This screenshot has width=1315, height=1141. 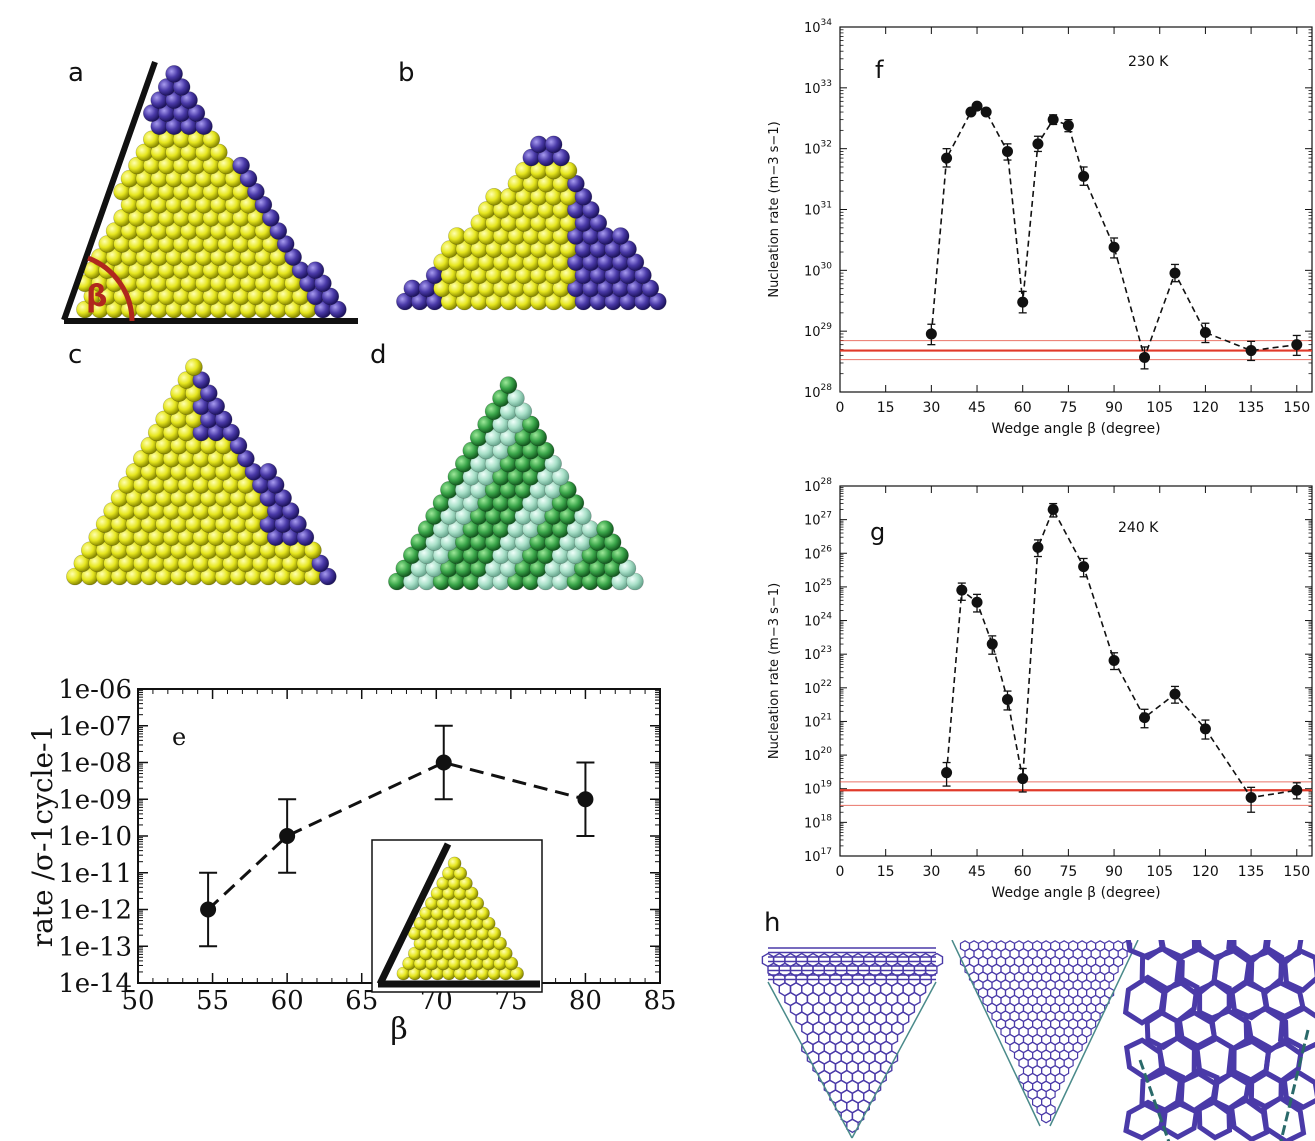 I want to click on y-tick-exponent: 26, so click(x=827, y=549).